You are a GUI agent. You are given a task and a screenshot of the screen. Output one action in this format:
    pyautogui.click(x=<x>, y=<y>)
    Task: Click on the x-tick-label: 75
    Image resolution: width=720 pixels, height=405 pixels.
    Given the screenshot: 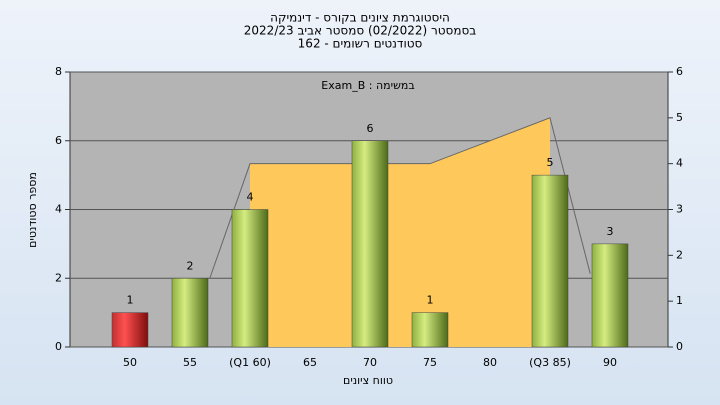 What is the action you would take?
    pyautogui.click(x=430, y=362)
    